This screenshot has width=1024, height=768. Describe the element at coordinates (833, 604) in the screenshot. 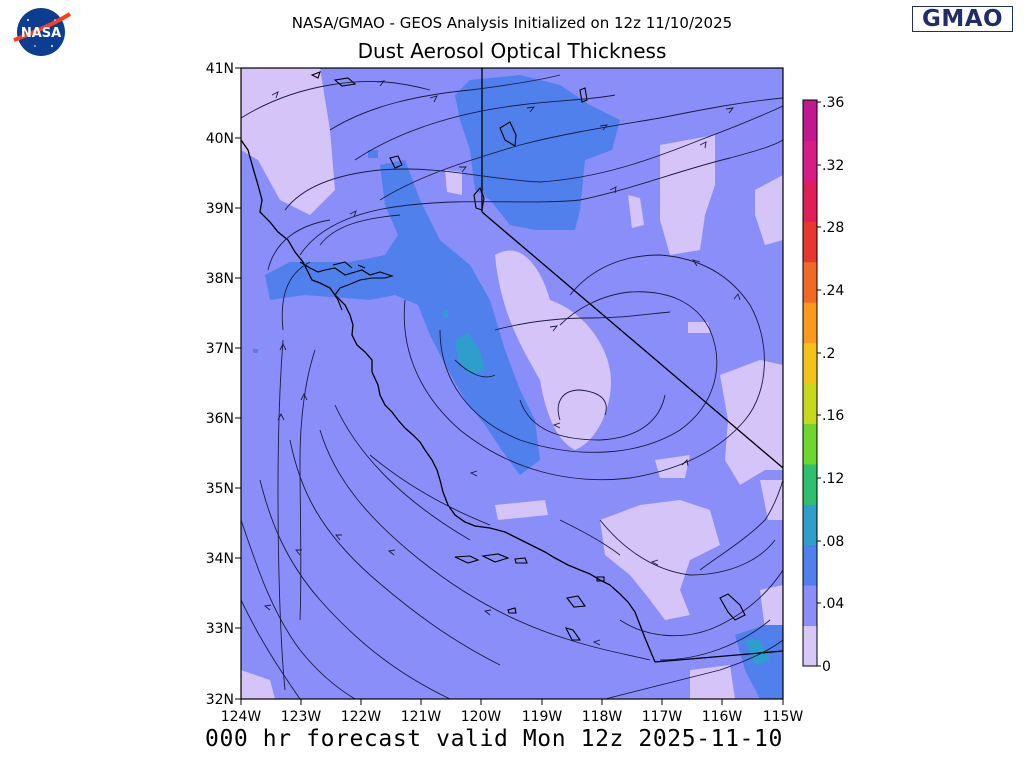

I see `colorbar-label: .04` at that location.